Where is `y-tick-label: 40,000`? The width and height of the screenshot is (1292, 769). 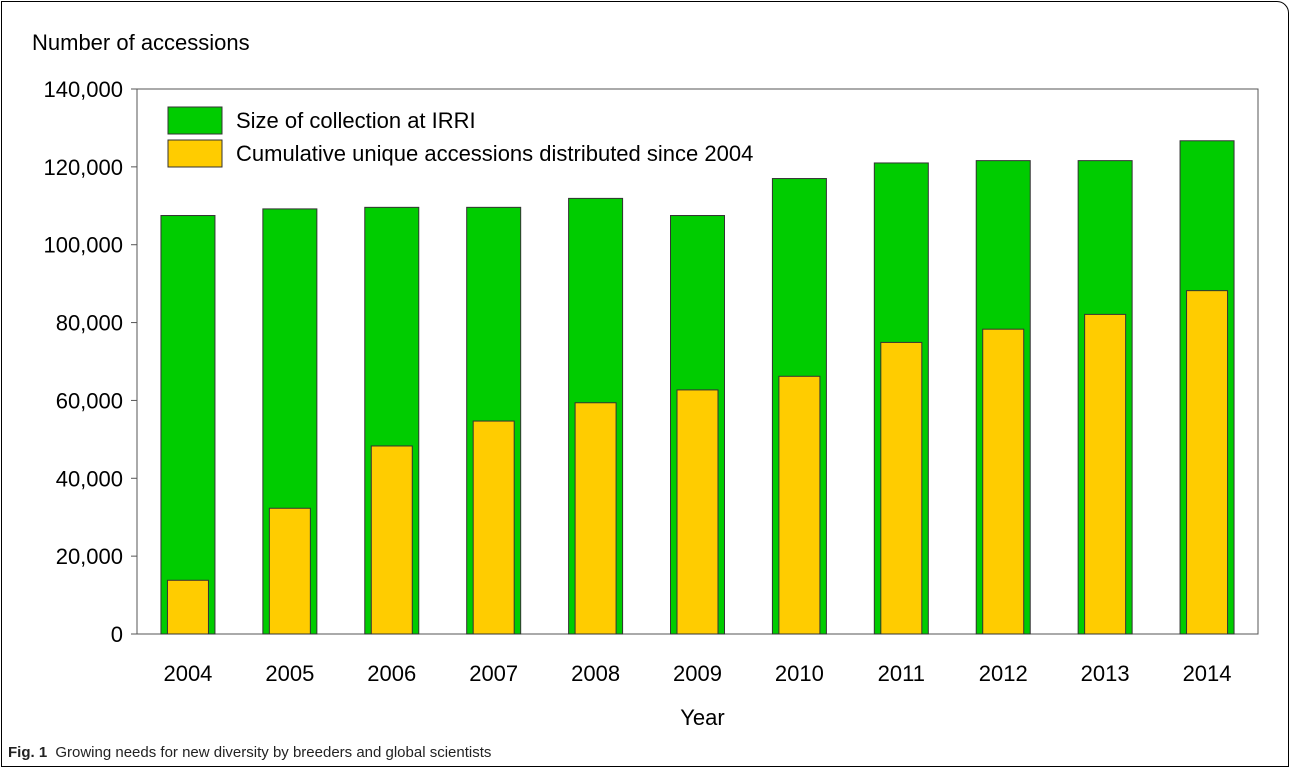
y-tick-label: 40,000 is located at coordinates (89, 478).